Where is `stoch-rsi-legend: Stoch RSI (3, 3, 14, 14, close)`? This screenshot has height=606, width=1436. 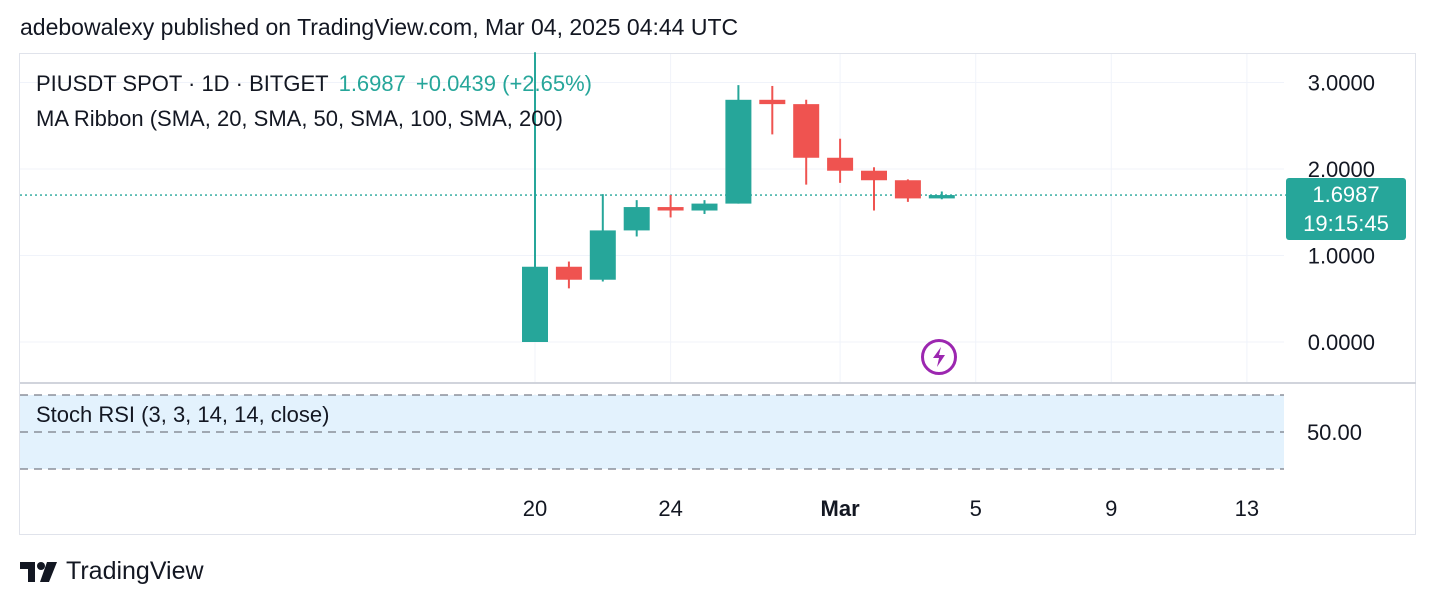 stoch-rsi-legend: Stoch RSI (3, 3, 14, 14, close) is located at coordinates (183, 414).